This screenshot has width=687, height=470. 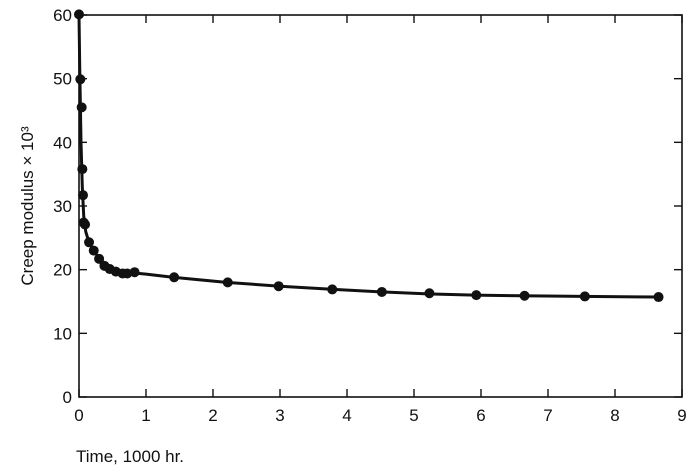 I want to click on y-tick-label: 20, so click(x=62, y=270).